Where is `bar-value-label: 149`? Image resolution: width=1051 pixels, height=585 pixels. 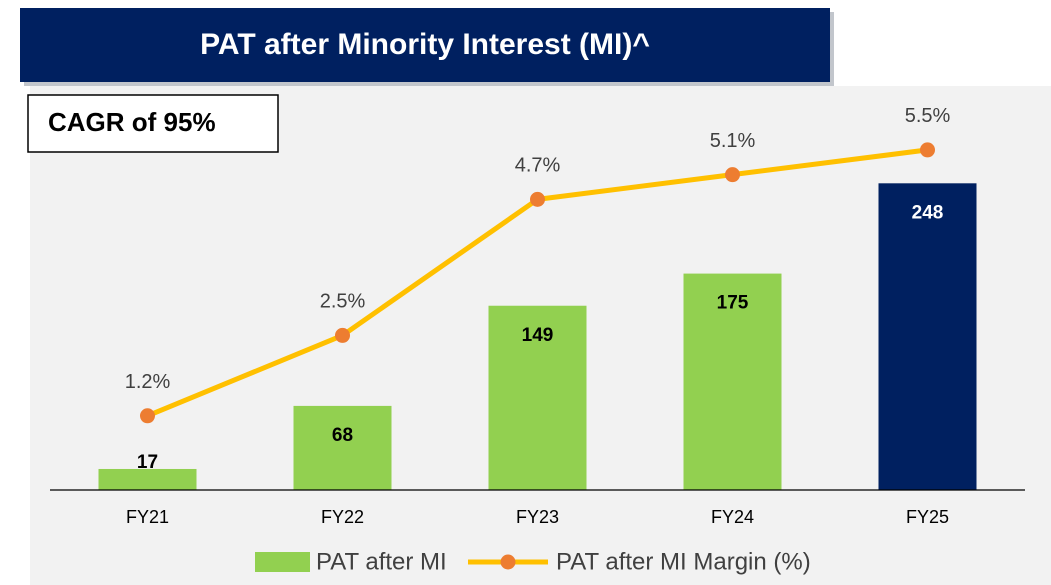
bar-value-label: 149 is located at coordinates (538, 335).